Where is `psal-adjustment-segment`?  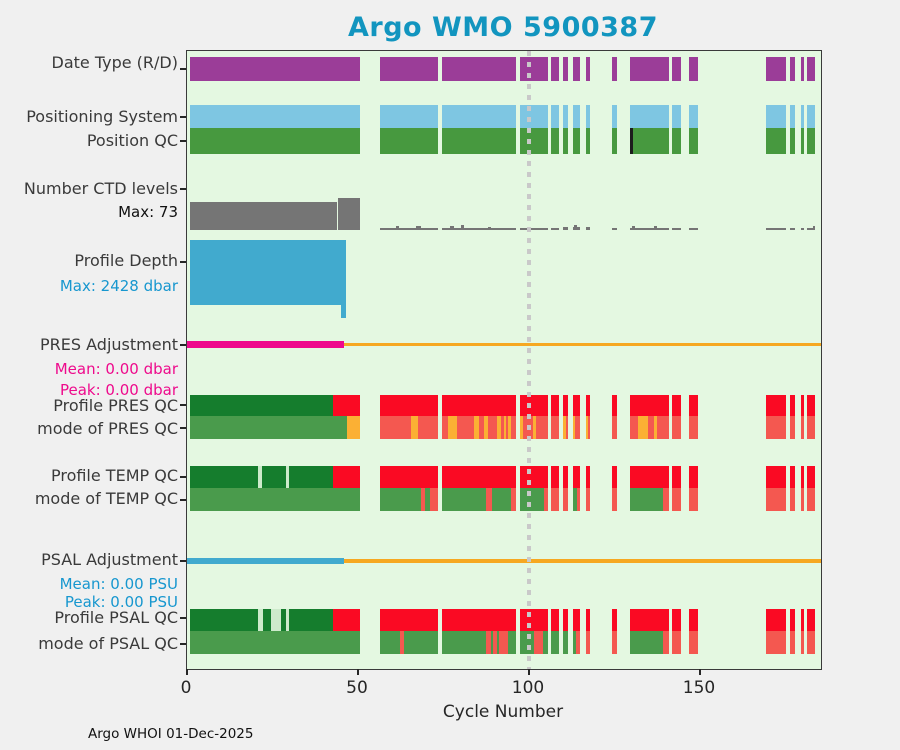
psal-adjustment-segment is located at coordinates (582, 561).